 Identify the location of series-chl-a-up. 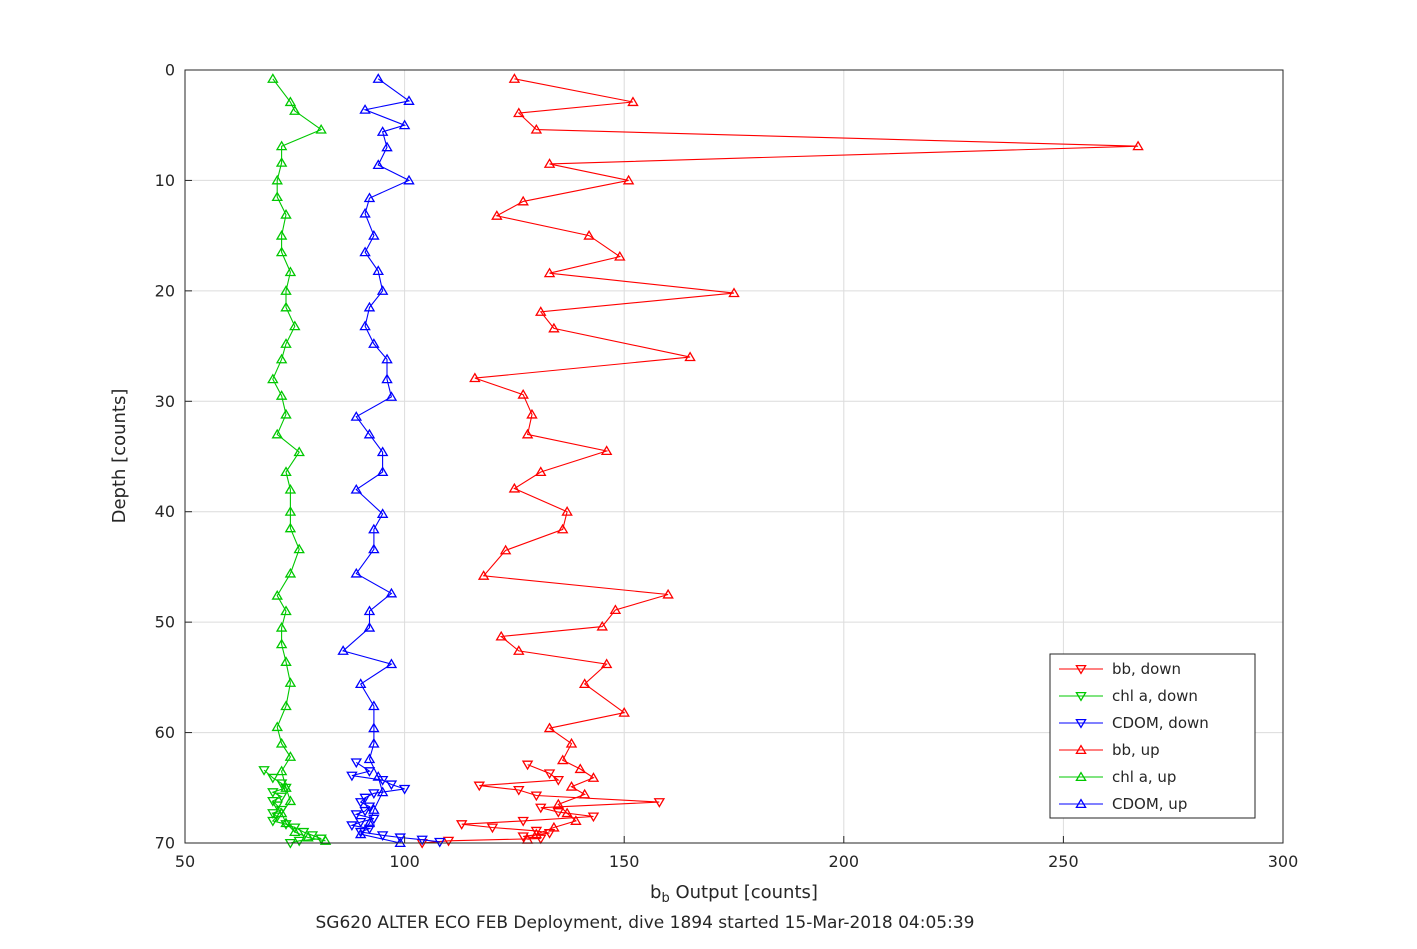
(299, 459).